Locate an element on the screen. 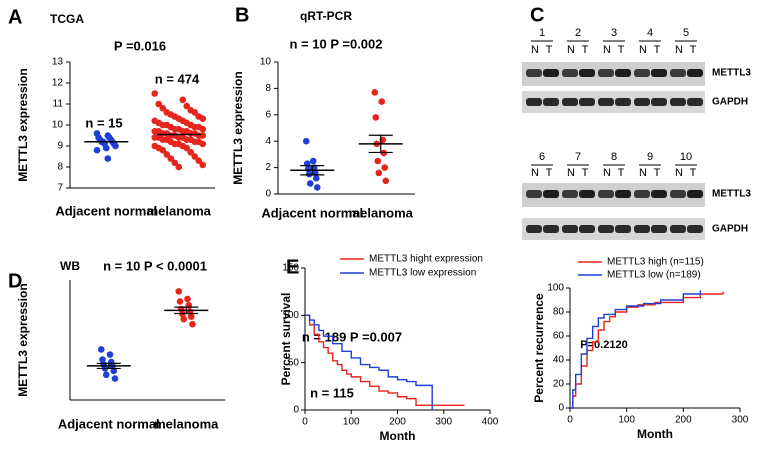  annotation: n = 15 is located at coordinates (103, 122).